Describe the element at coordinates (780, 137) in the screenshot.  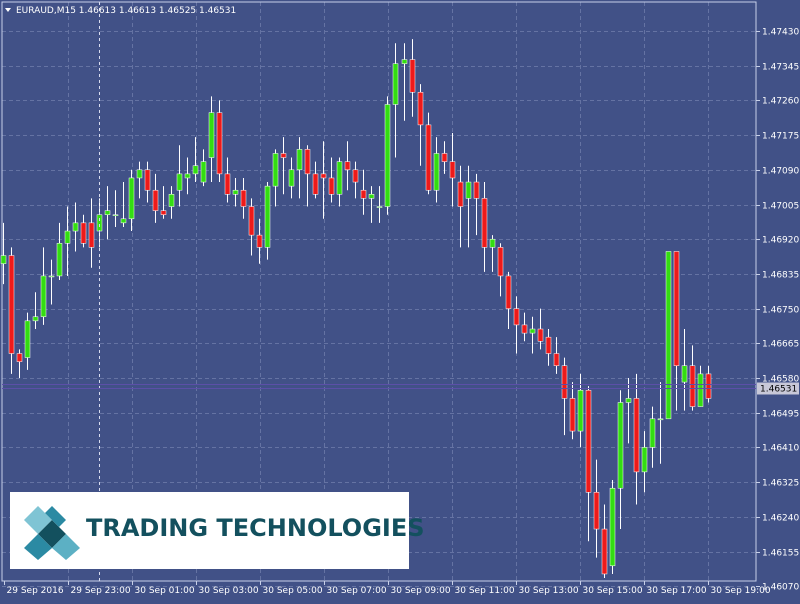
I see `y-tick-label: 1.47175` at that location.